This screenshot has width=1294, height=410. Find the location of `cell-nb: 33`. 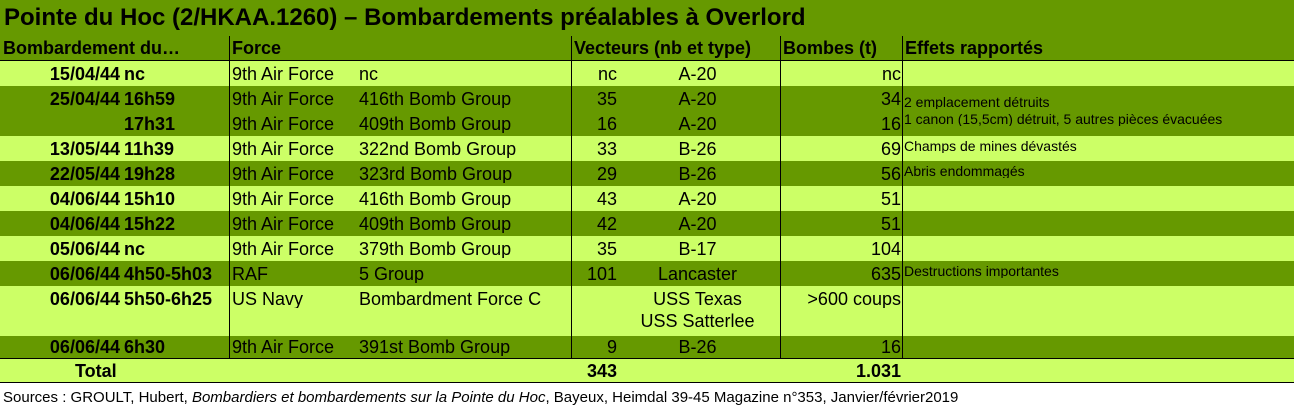

cell-nb: 33 is located at coordinates (606, 149).